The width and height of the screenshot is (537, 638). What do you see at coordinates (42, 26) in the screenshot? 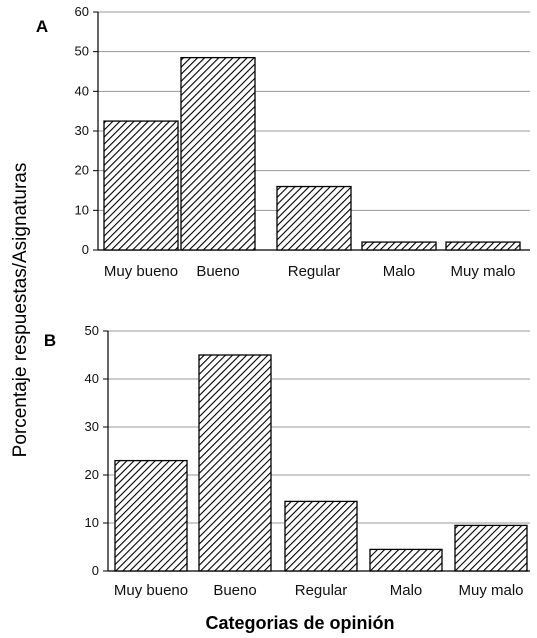
I see `panel-label: A` at bounding box center [42, 26].